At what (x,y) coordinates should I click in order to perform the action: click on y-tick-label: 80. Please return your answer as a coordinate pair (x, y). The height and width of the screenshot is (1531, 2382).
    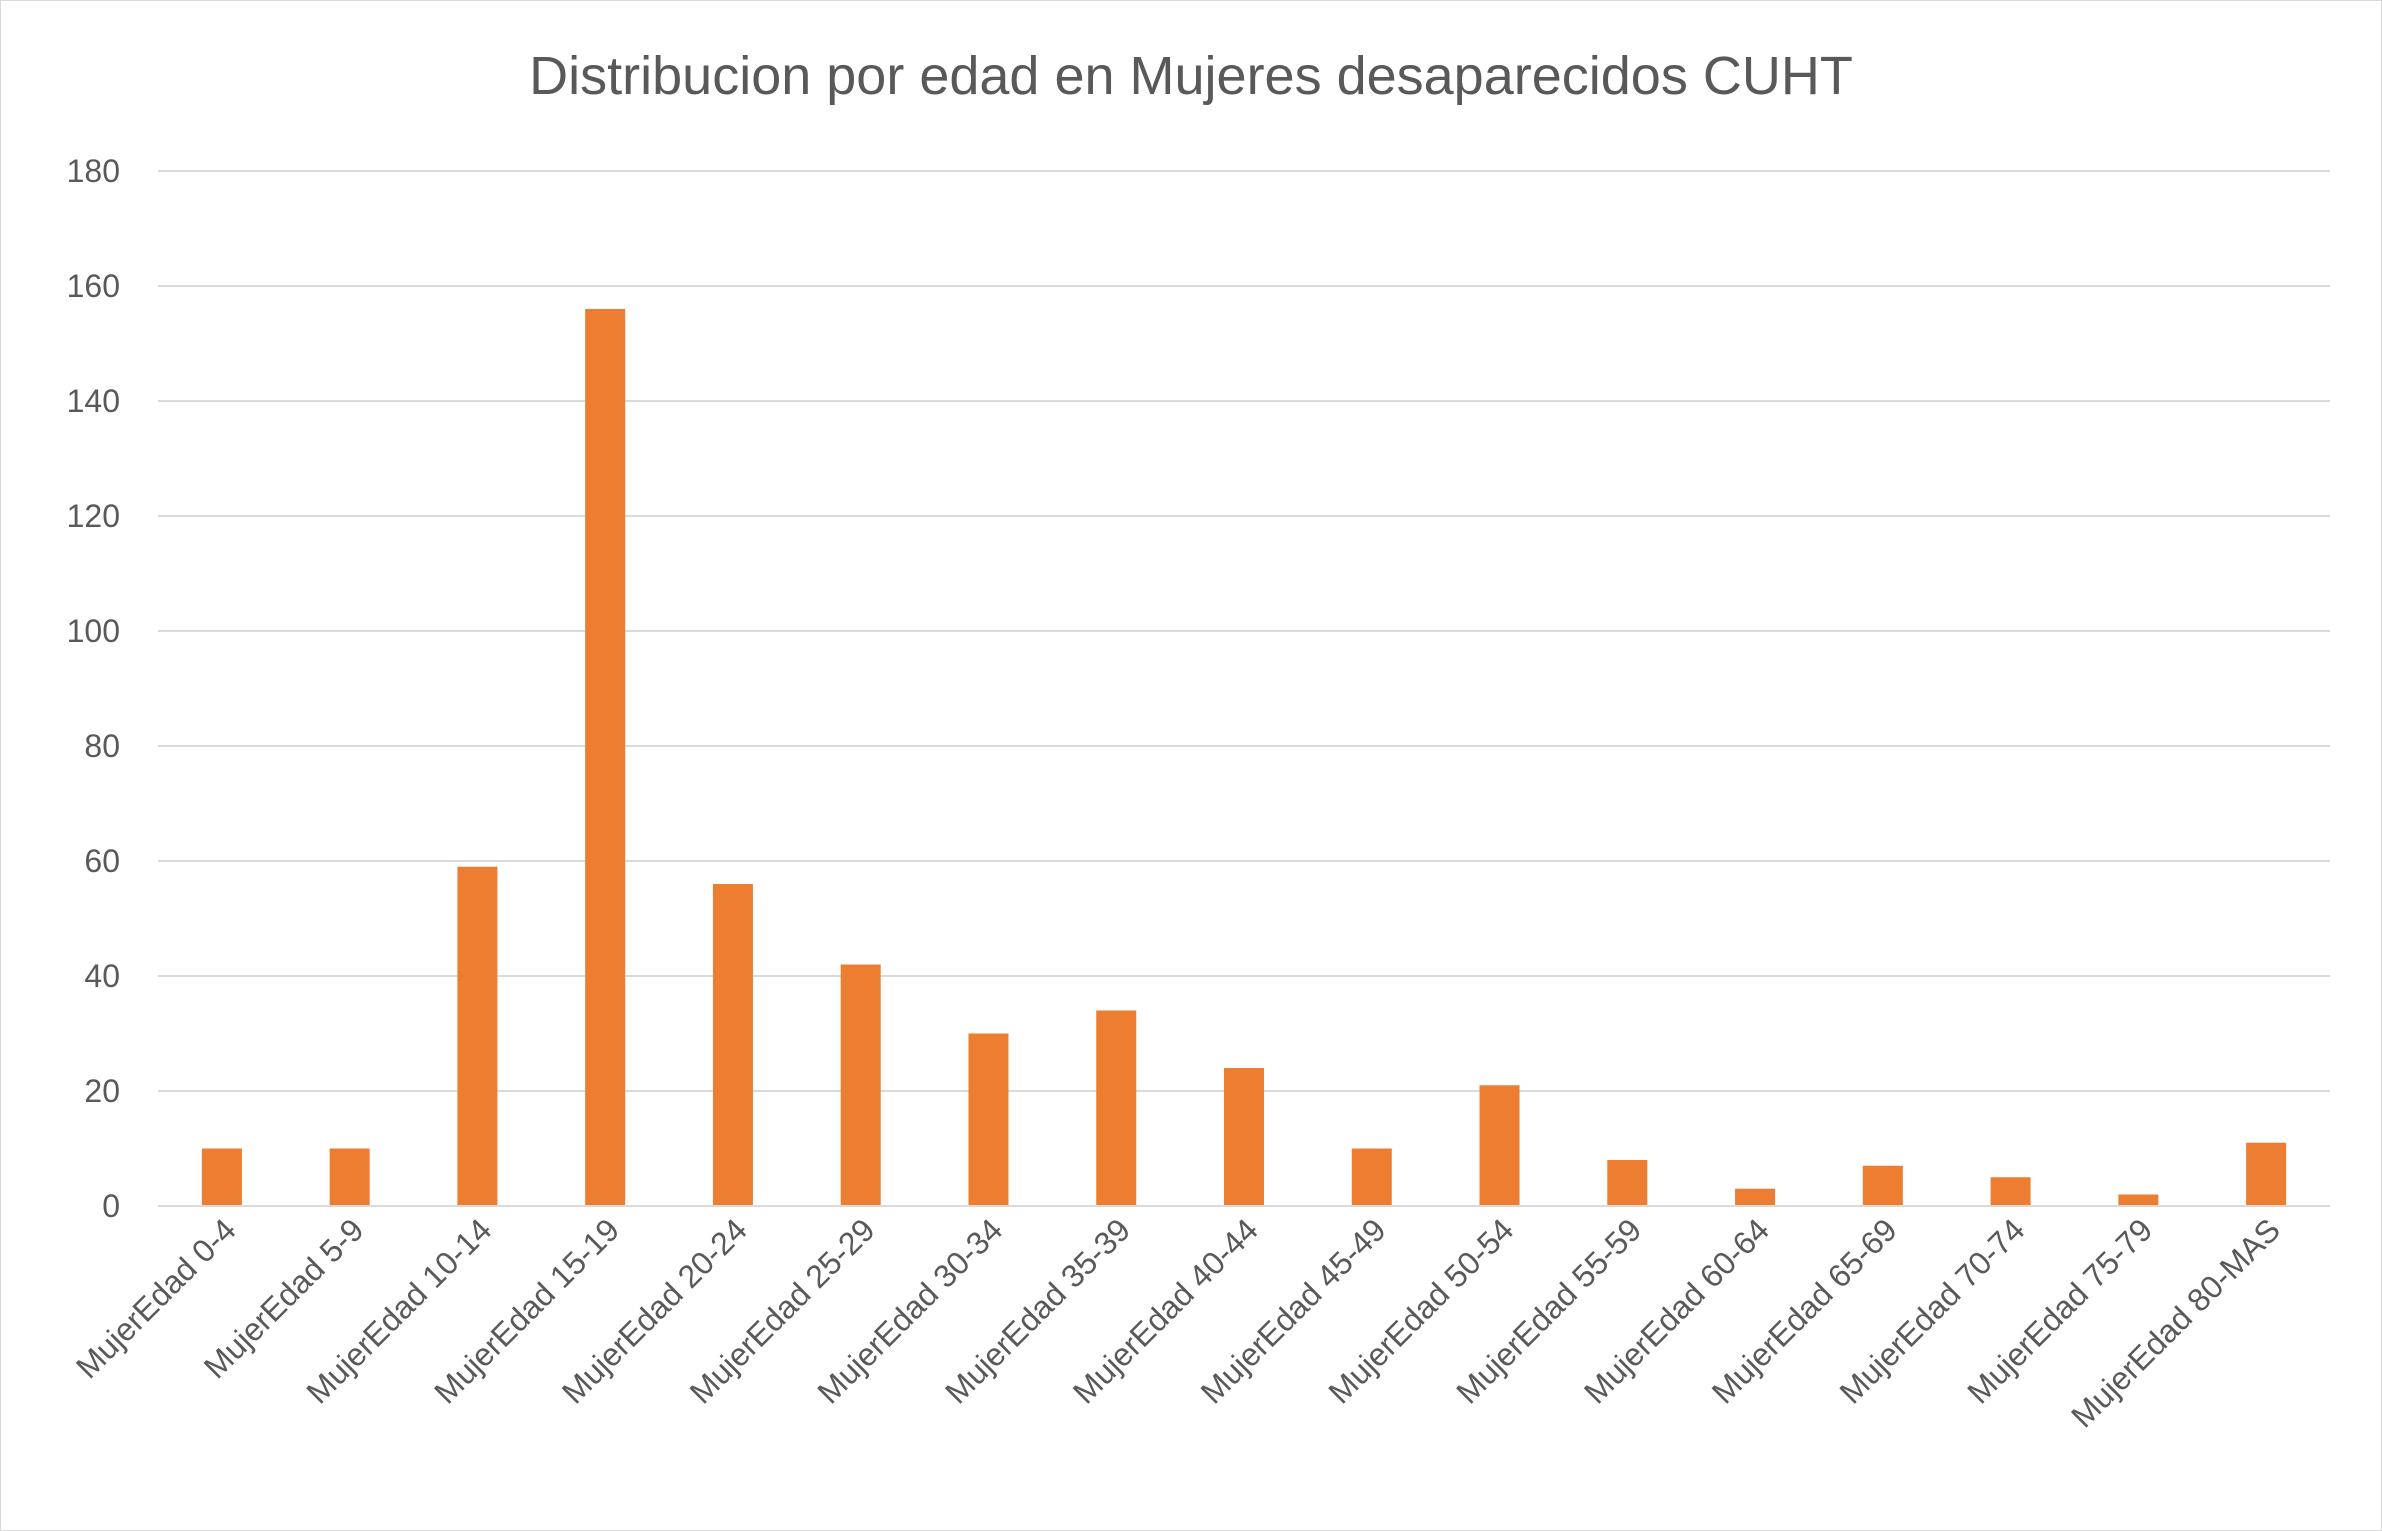
    Looking at the image, I should click on (102, 746).